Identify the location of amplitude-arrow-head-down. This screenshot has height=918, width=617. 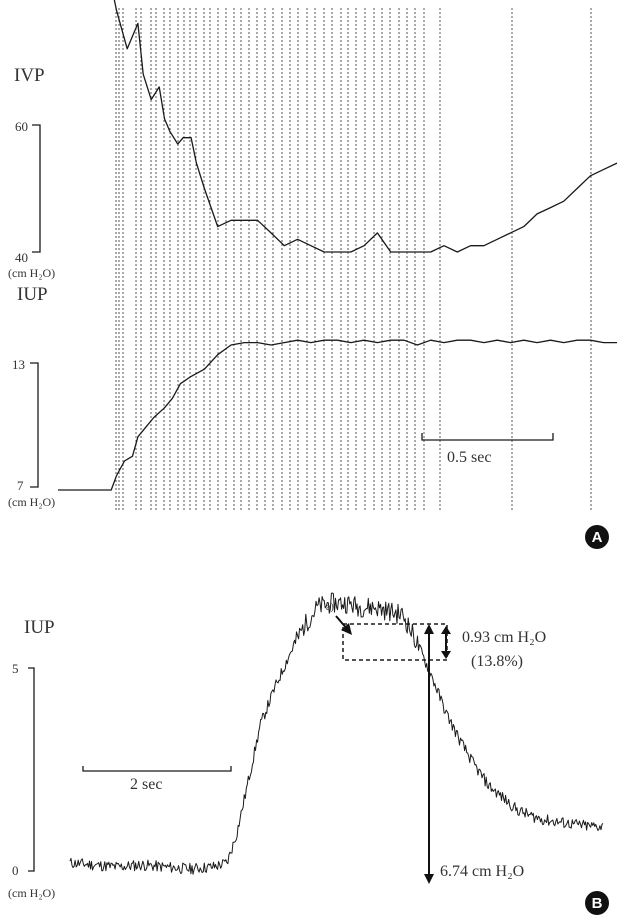
(429, 879).